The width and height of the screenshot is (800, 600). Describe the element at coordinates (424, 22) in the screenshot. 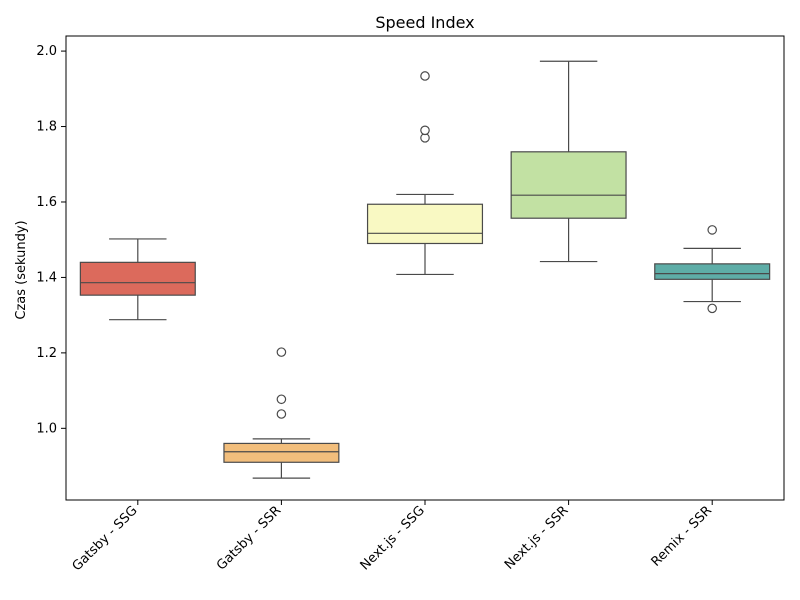

I see `chart-title: Speed Index` at that location.